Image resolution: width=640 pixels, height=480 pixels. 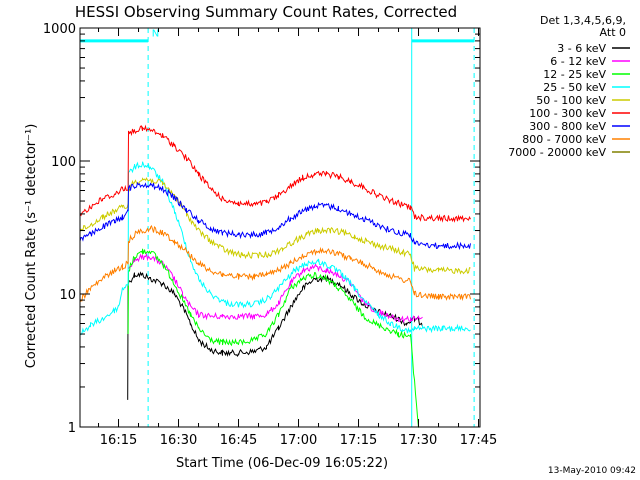 What do you see at coordinates (72, 428) in the screenshot?
I see `y-tick-label: 1` at bounding box center [72, 428].